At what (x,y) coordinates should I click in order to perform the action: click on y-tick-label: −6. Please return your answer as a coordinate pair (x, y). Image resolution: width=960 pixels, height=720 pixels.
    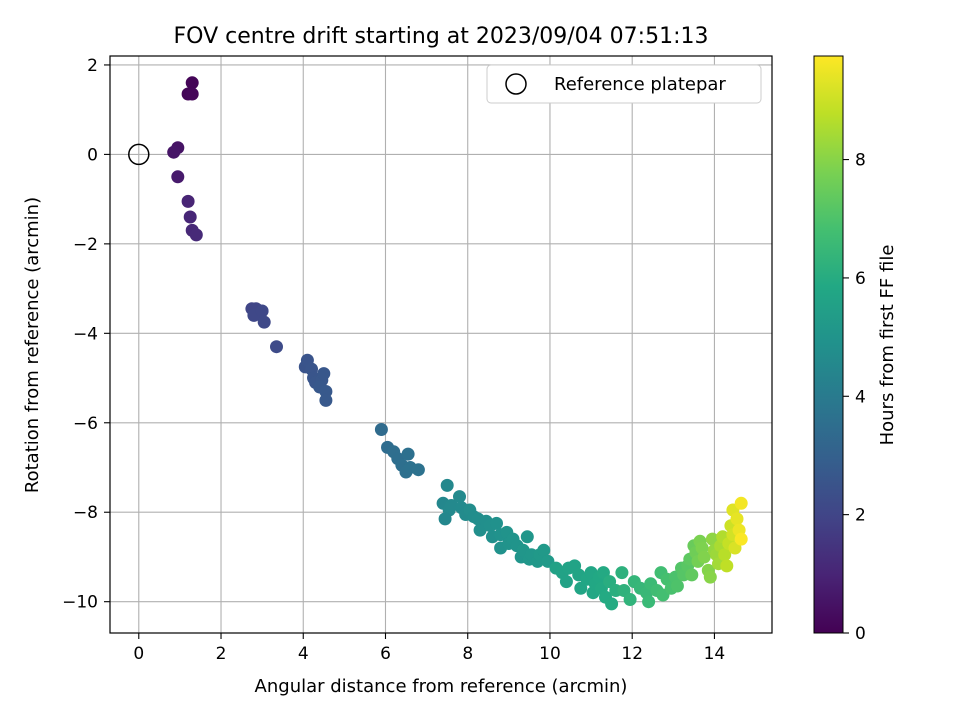
    Looking at the image, I should click on (85, 424).